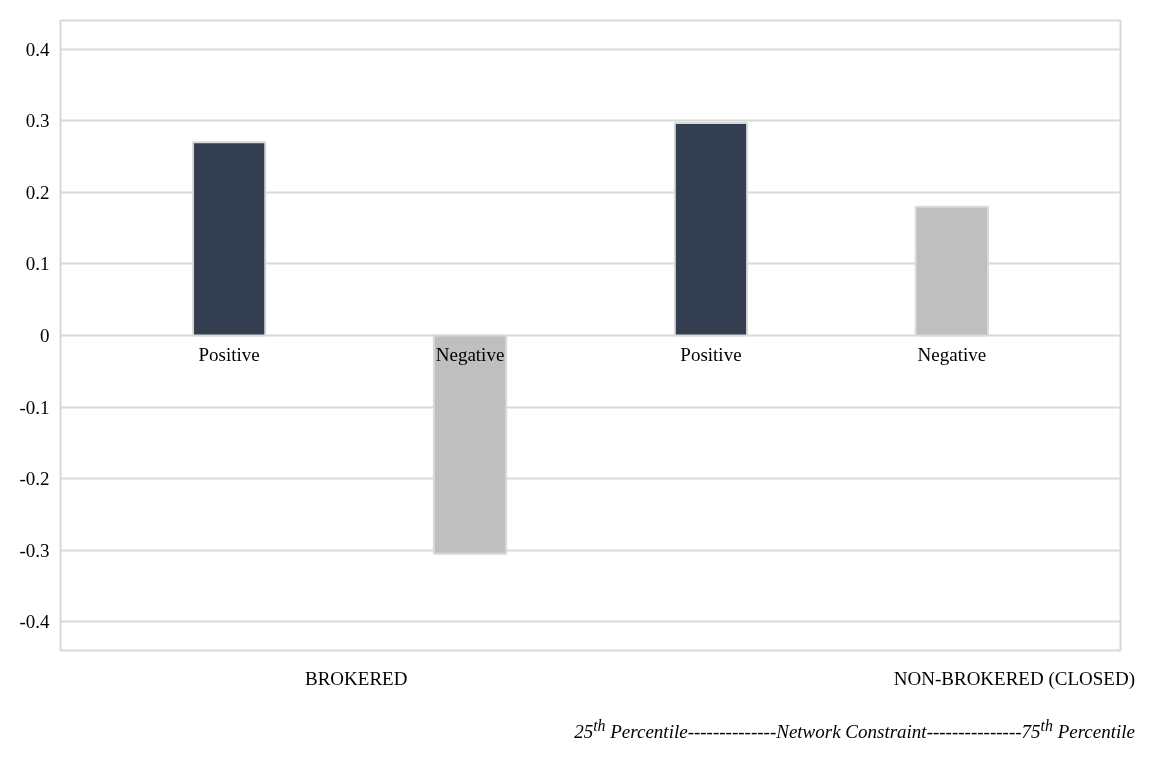  What do you see at coordinates (37, 121) in the screenshot?
I see `y-tick-label: 0.3` at bounding box center [37, 121].